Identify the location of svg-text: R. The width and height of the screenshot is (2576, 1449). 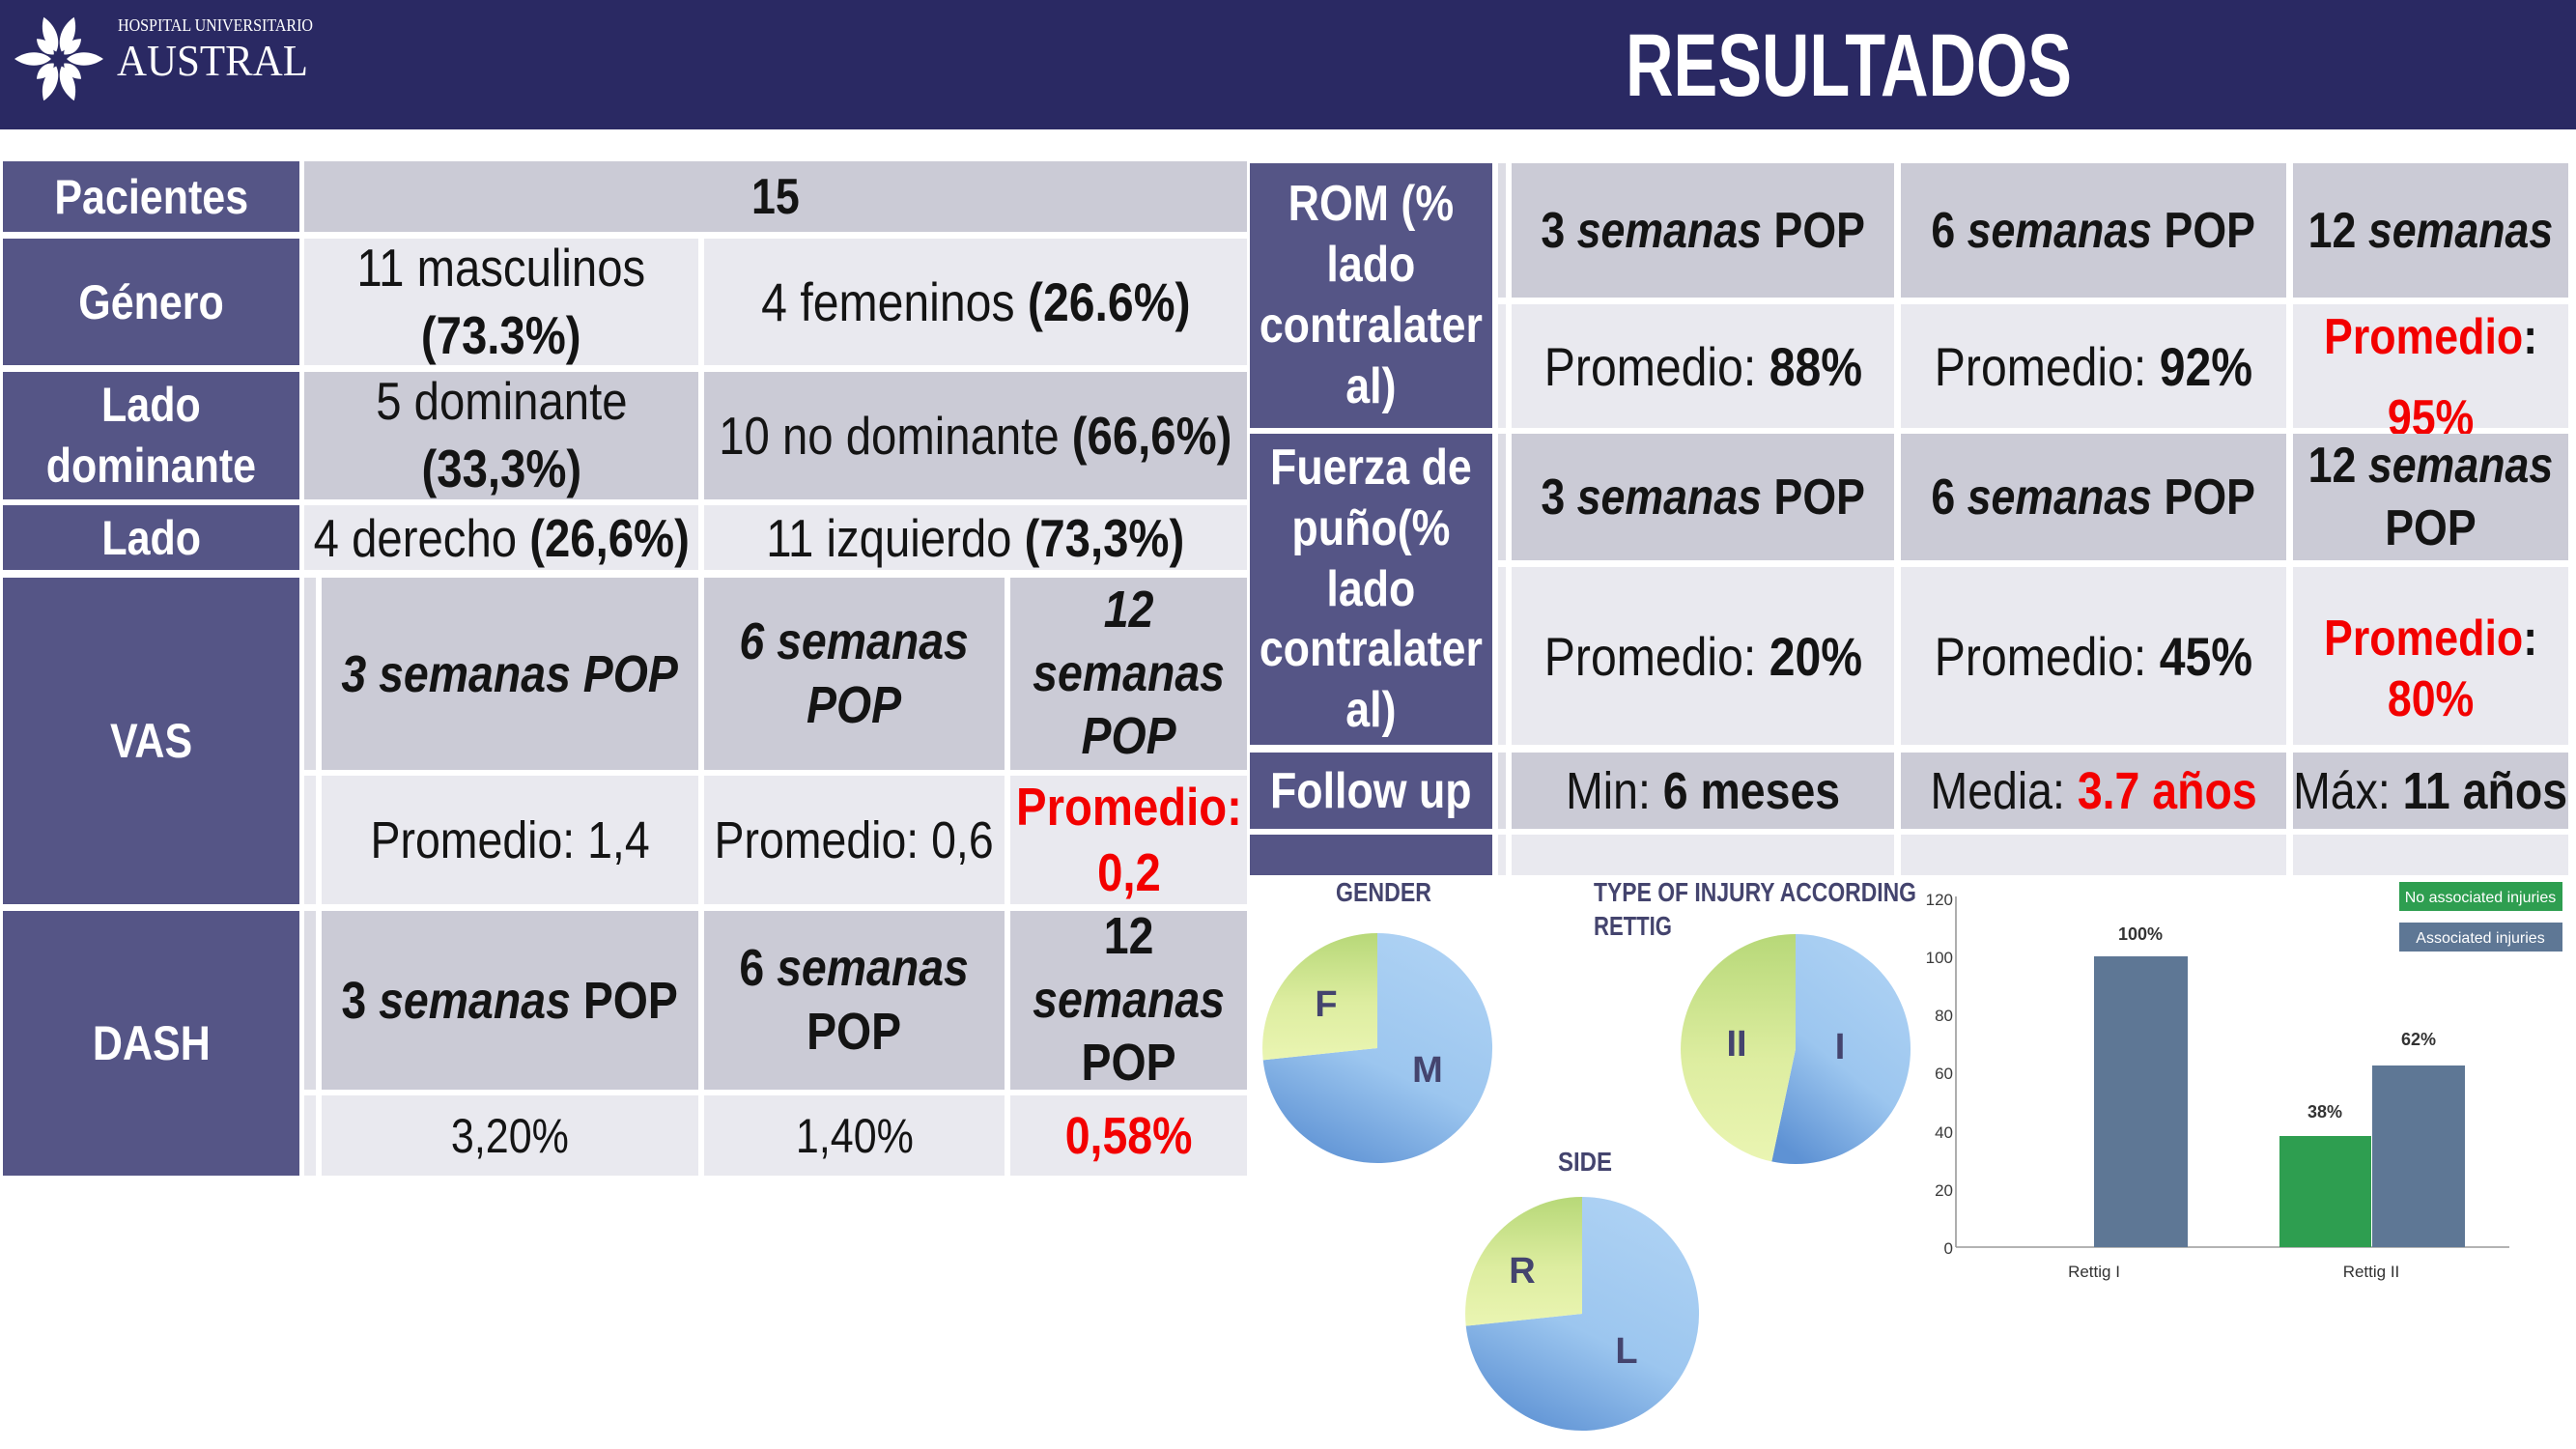
(1522, 1271).